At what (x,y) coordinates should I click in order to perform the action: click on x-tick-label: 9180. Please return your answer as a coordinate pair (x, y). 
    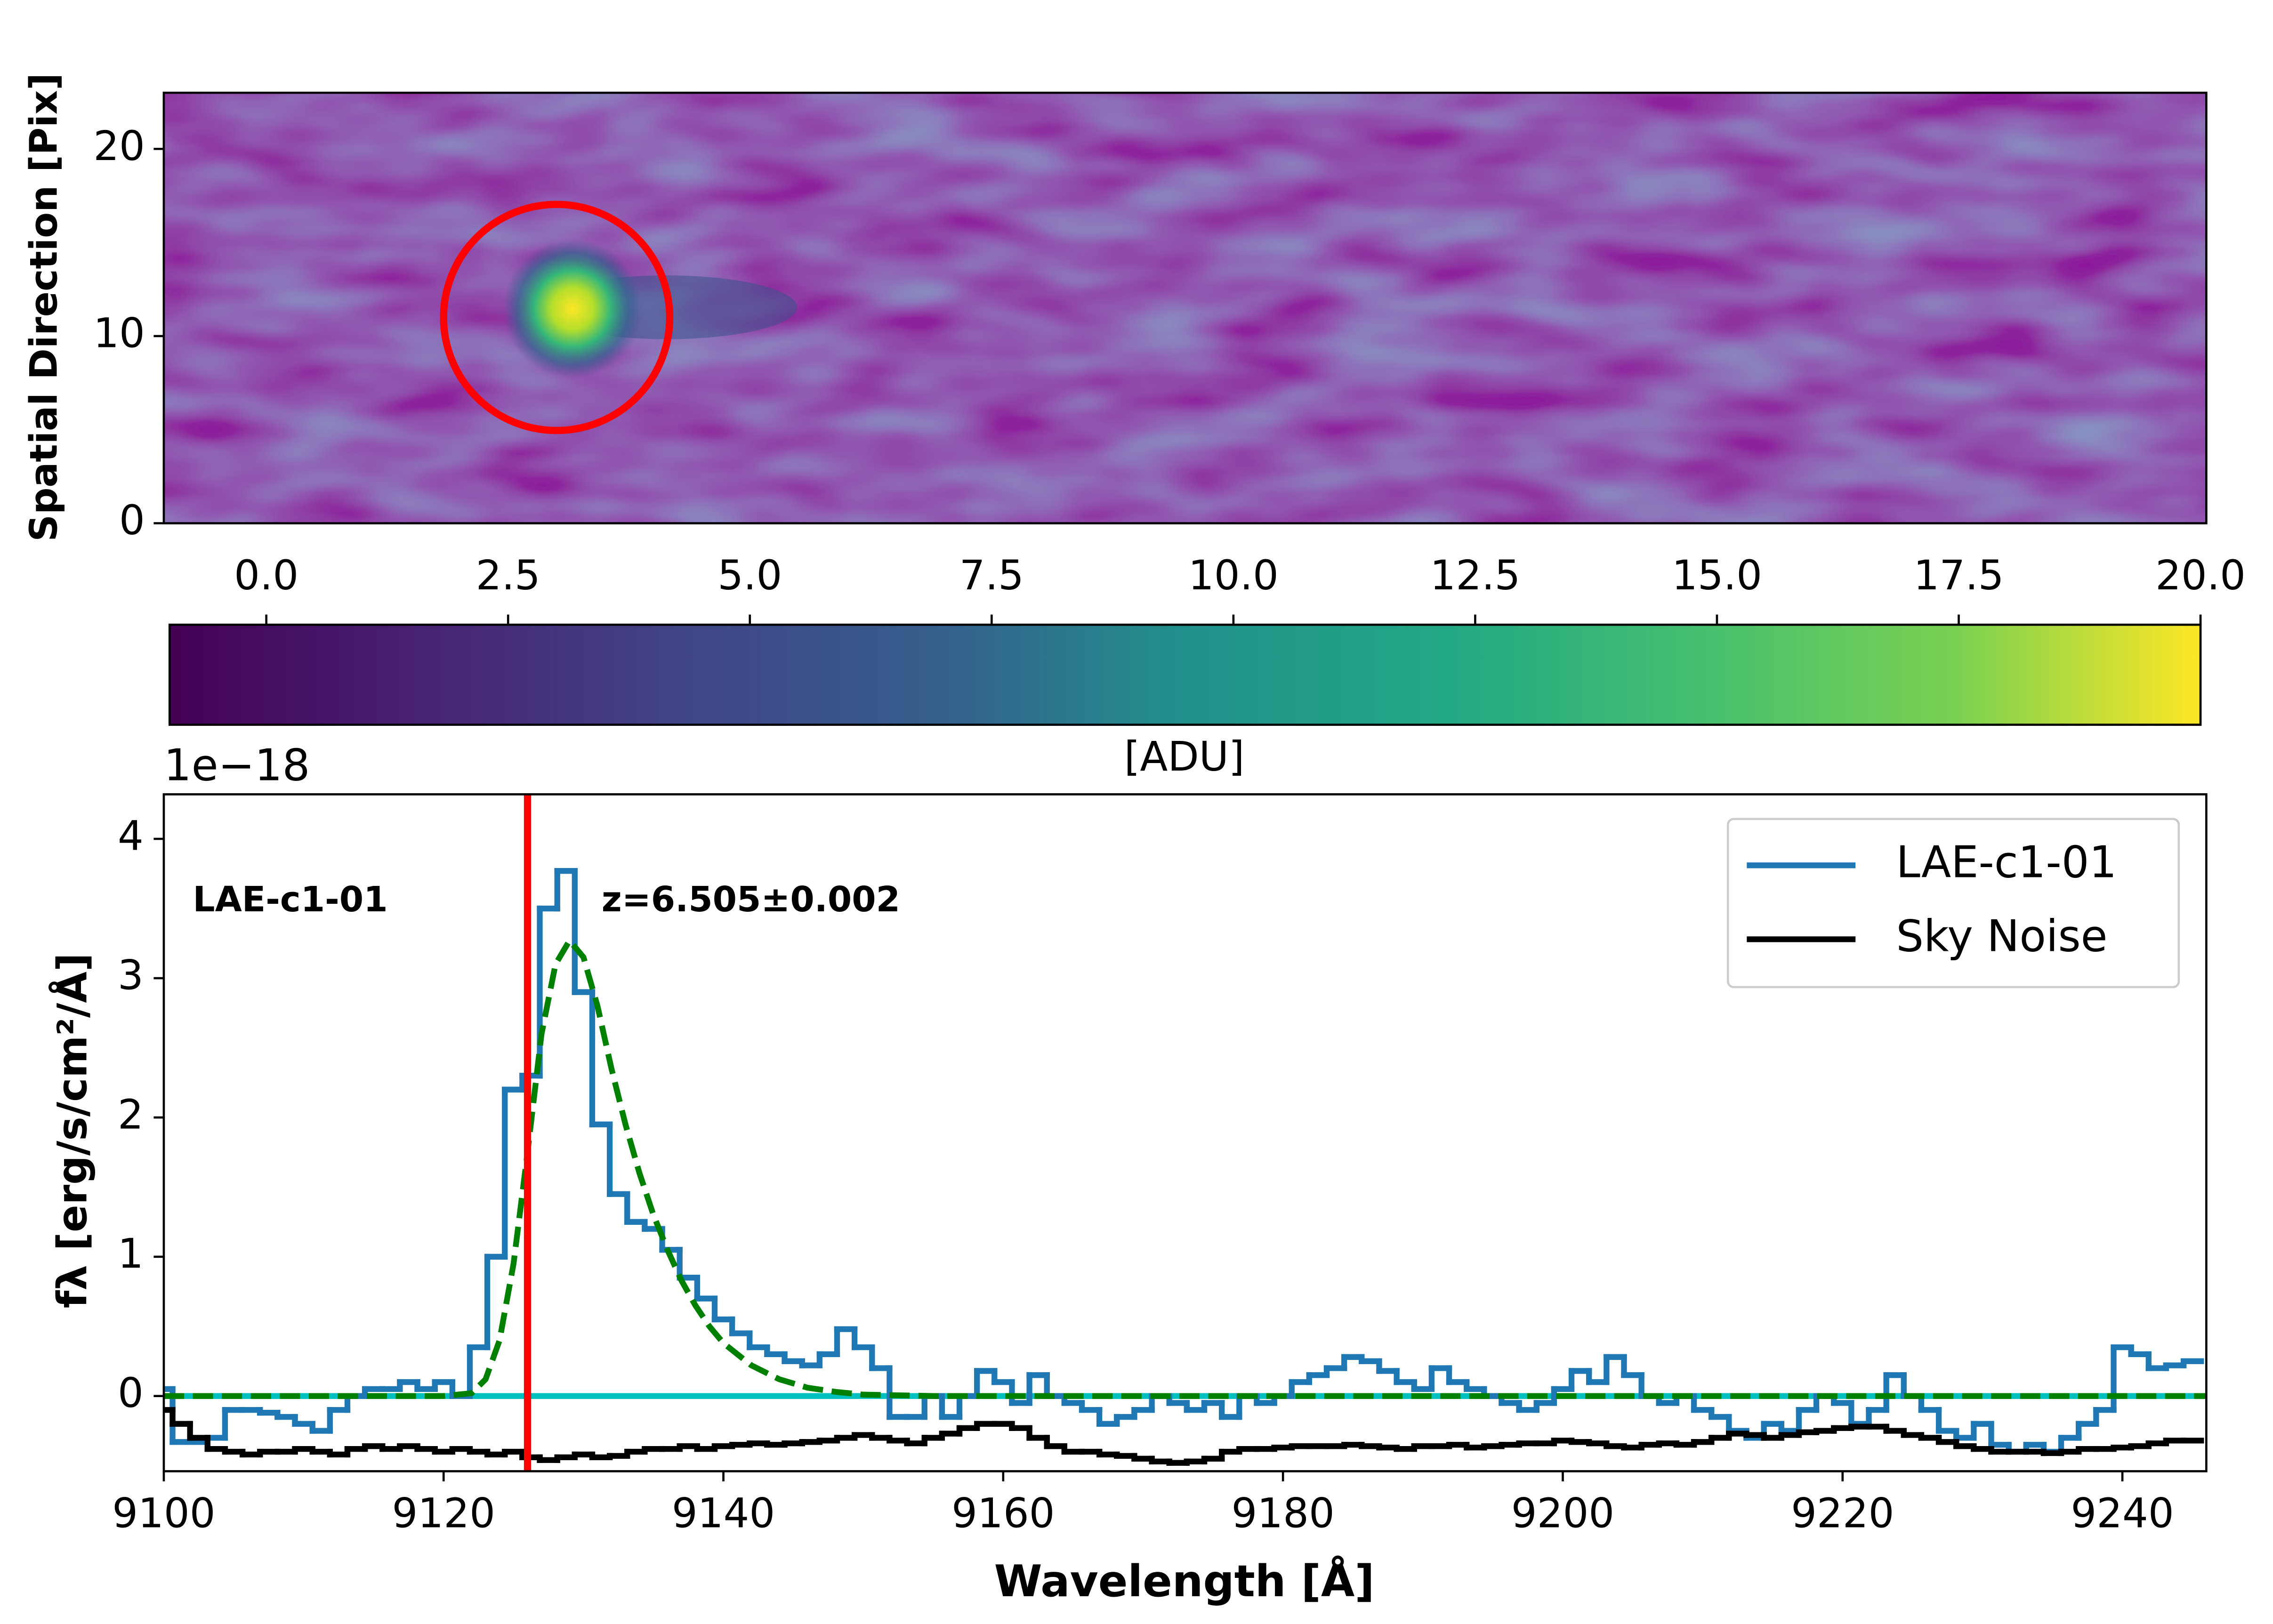
    Looking at the image, I should click on (1282, 1513).